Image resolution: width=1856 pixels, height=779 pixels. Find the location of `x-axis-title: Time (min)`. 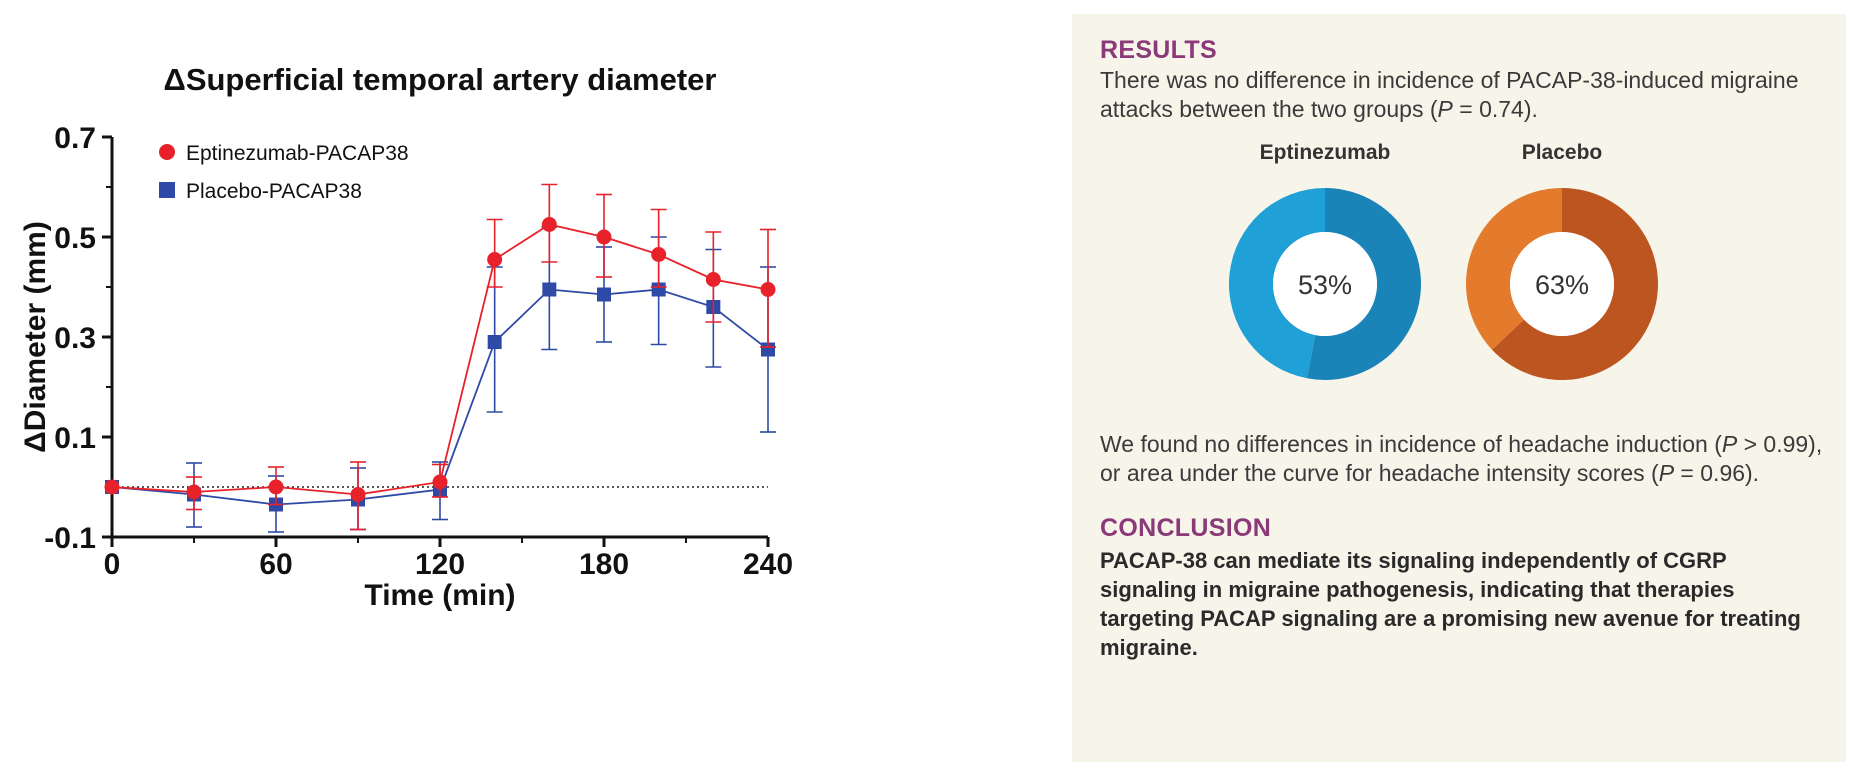

x-axis-title: Time (min) is located at coordinates (439, 595).